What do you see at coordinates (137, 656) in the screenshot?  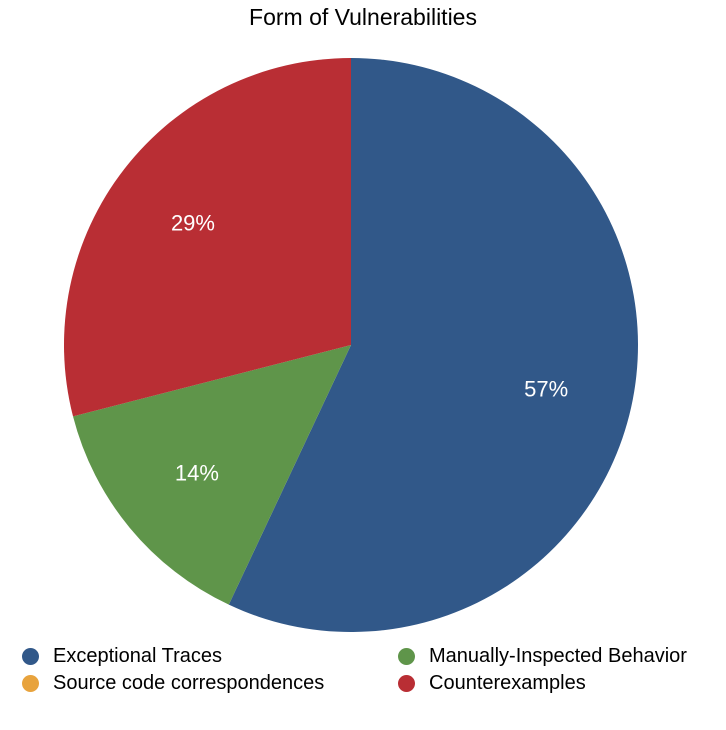 I see `legend-label: Exceptional Traces` at bounding box center [137, 656].